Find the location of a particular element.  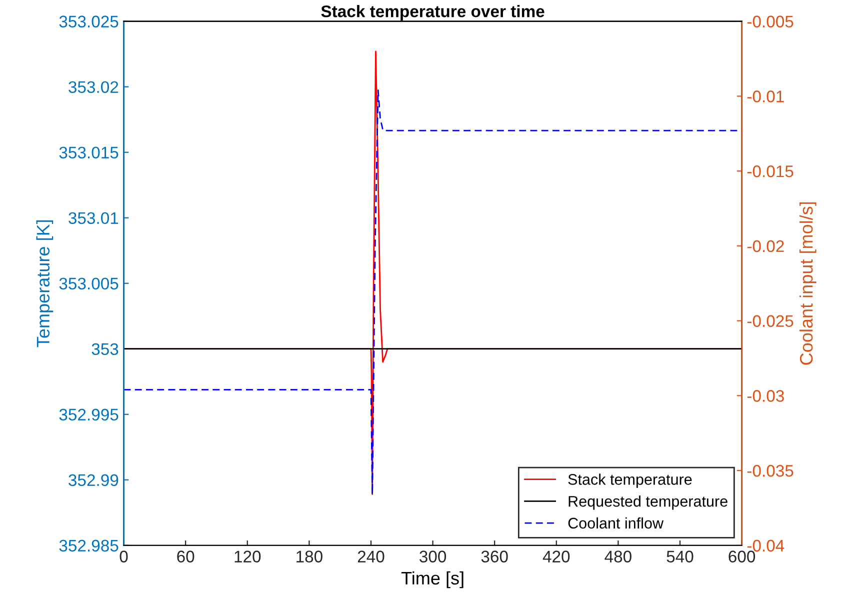

legend-label: Stack temperature is located at coordinates (630, 481).